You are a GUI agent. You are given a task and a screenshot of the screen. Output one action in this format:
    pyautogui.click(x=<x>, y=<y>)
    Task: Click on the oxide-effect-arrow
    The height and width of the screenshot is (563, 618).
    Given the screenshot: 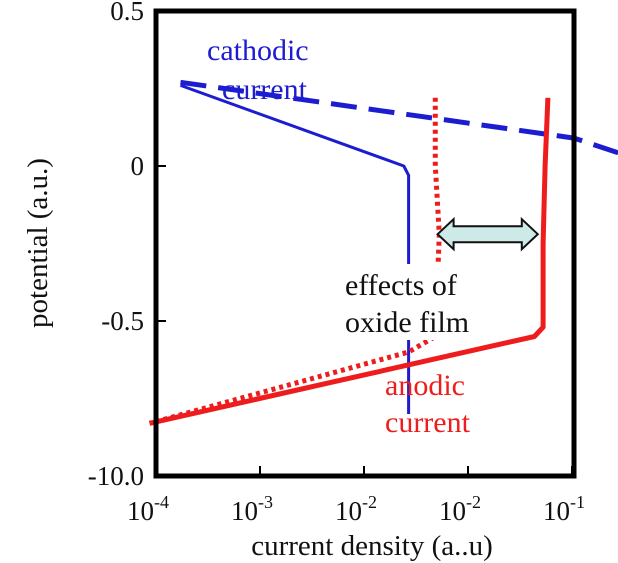 What is the action you would take?
    pyautogui.click(x=488, y=234)
    